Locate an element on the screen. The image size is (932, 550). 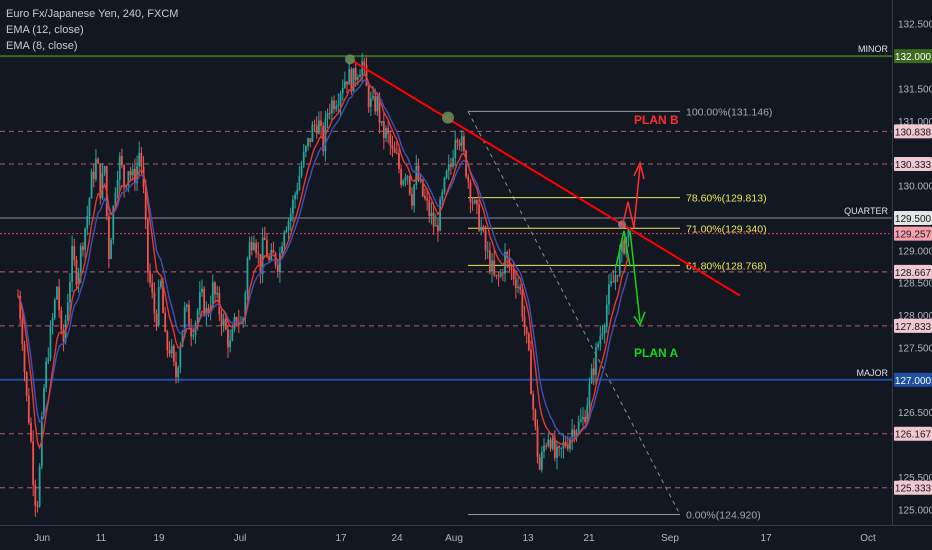
price-tick-label: 129.000 is located at coordinates (915, 251).